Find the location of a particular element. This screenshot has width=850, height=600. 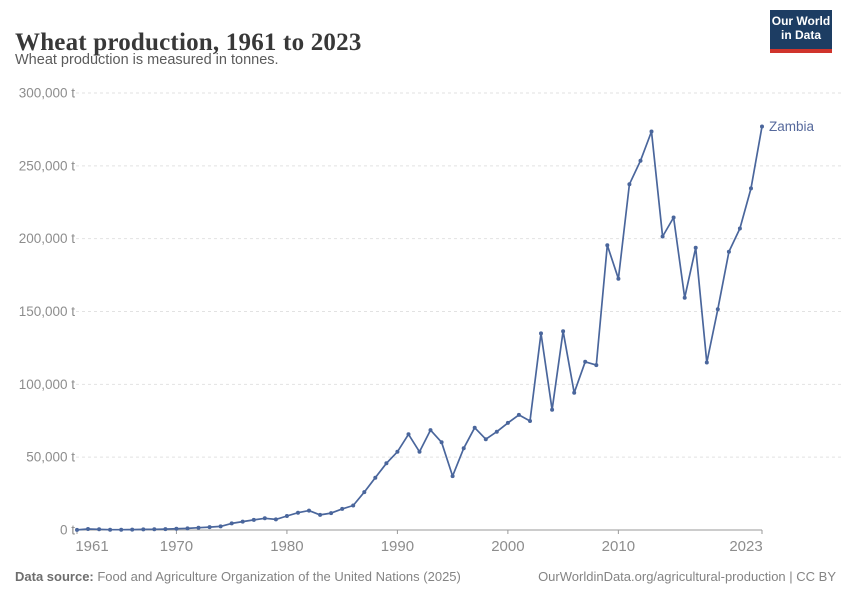

x-tick-label: 1990 is located at coordinates (397, 546).